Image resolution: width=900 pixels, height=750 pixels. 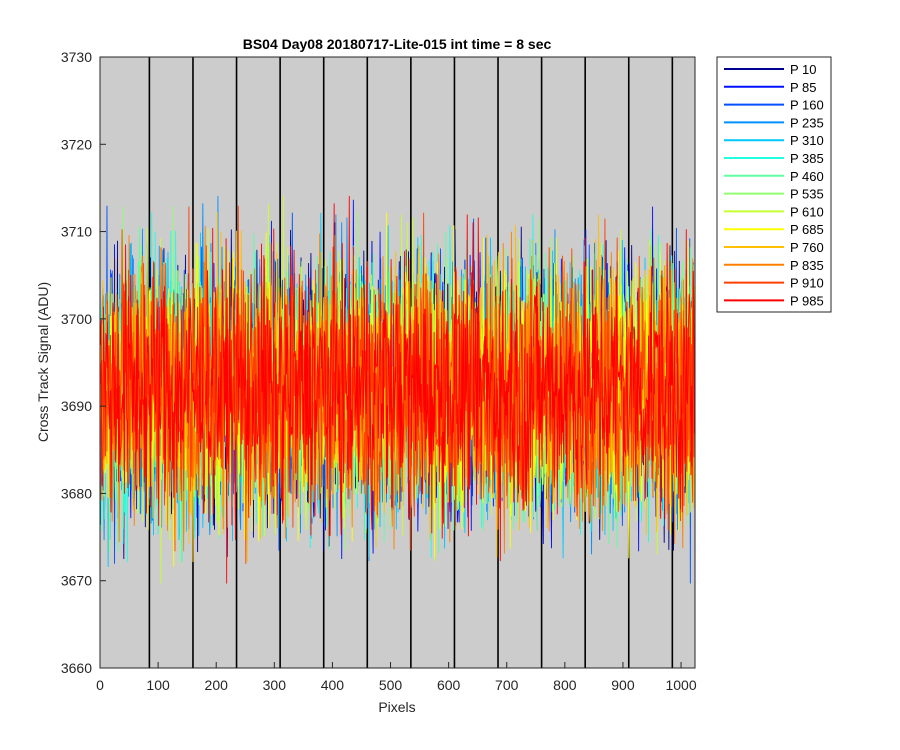 I want to click on x-tick-label: 400, so click(x=333, y=685).